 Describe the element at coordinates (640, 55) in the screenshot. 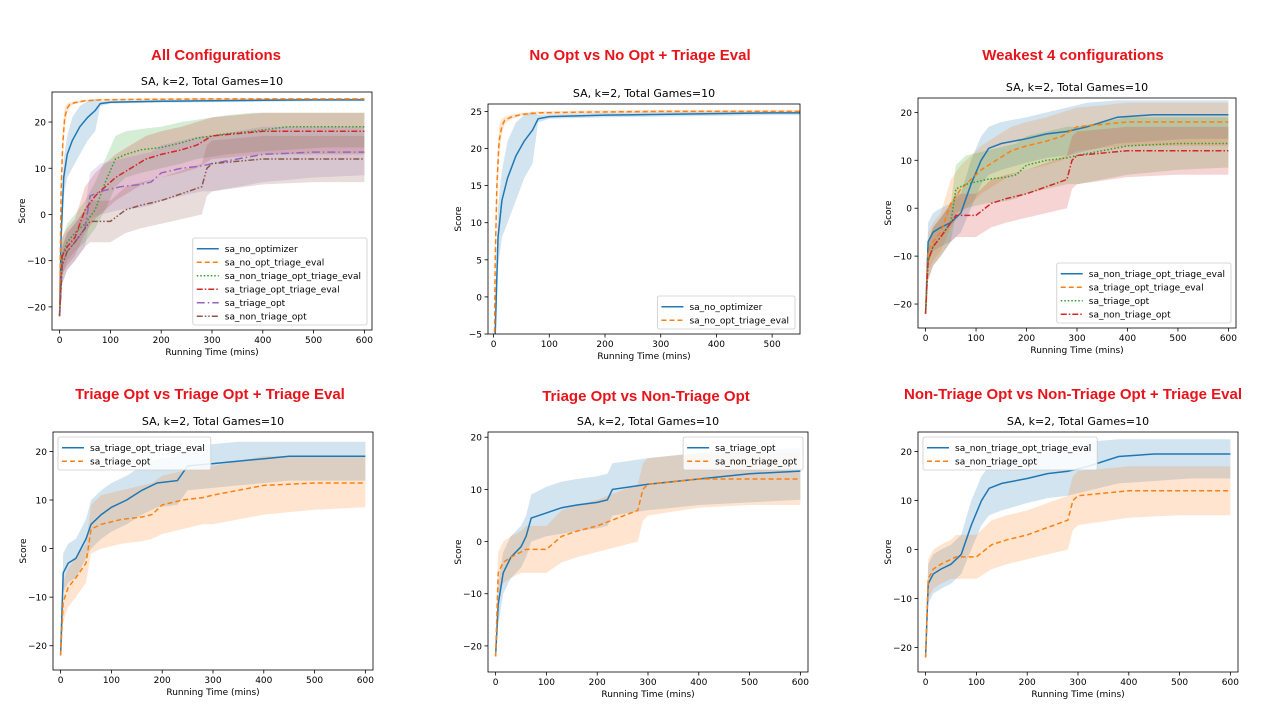

I see `panel-heading-no-opt: No Opt vs No Opt + Triage Eval` at that location.